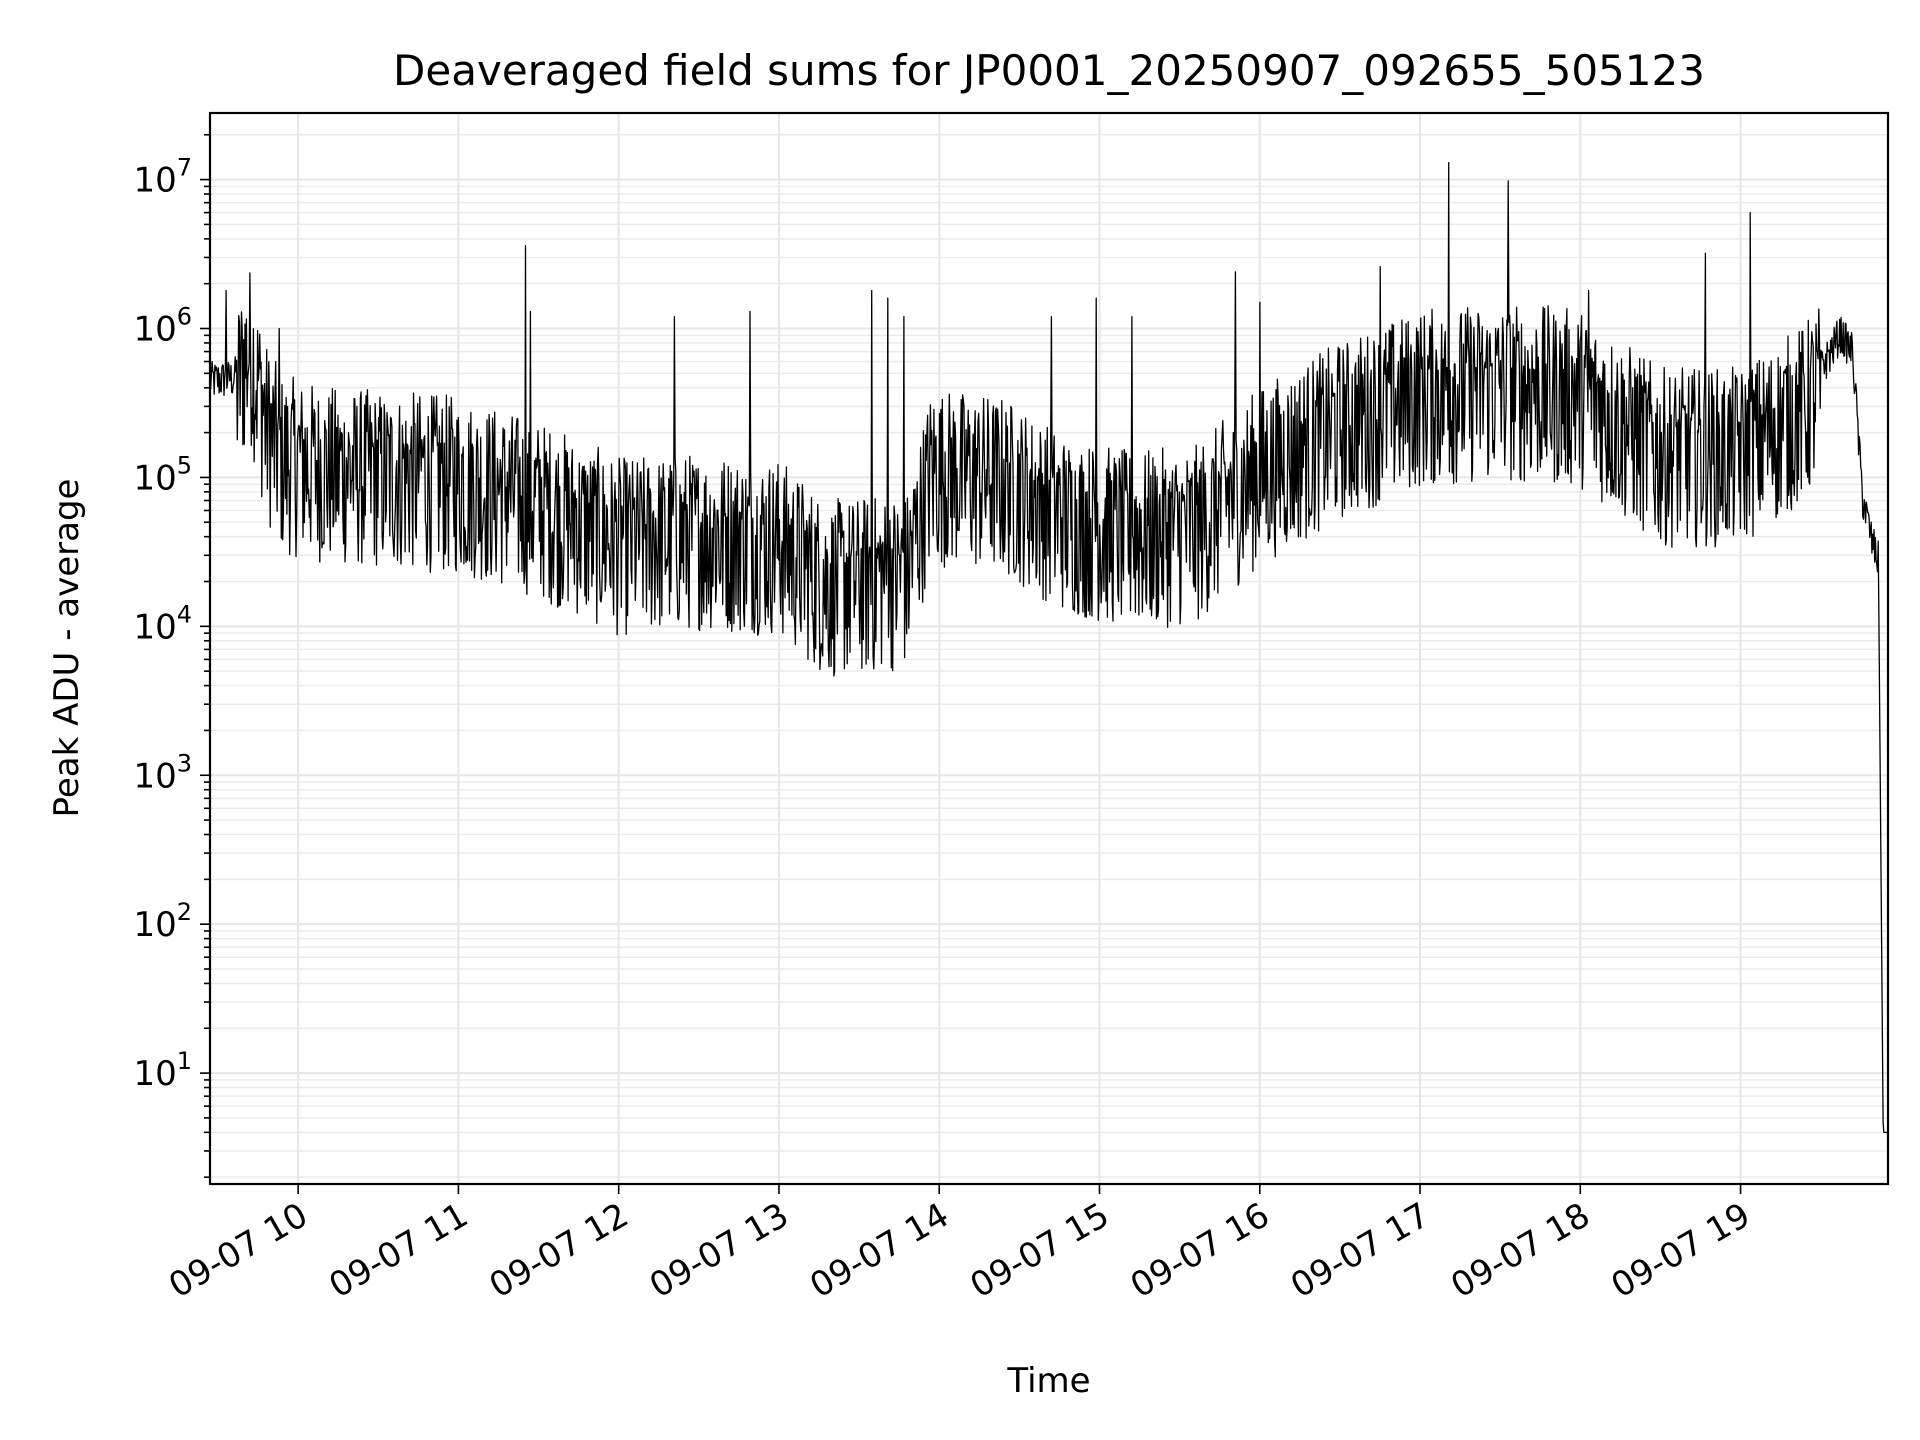  What do you see at coordinates (1200, 1250) in the screenshot?
I see `x-tick-label: 09-07 16` at bounding box center [1200, 1250].